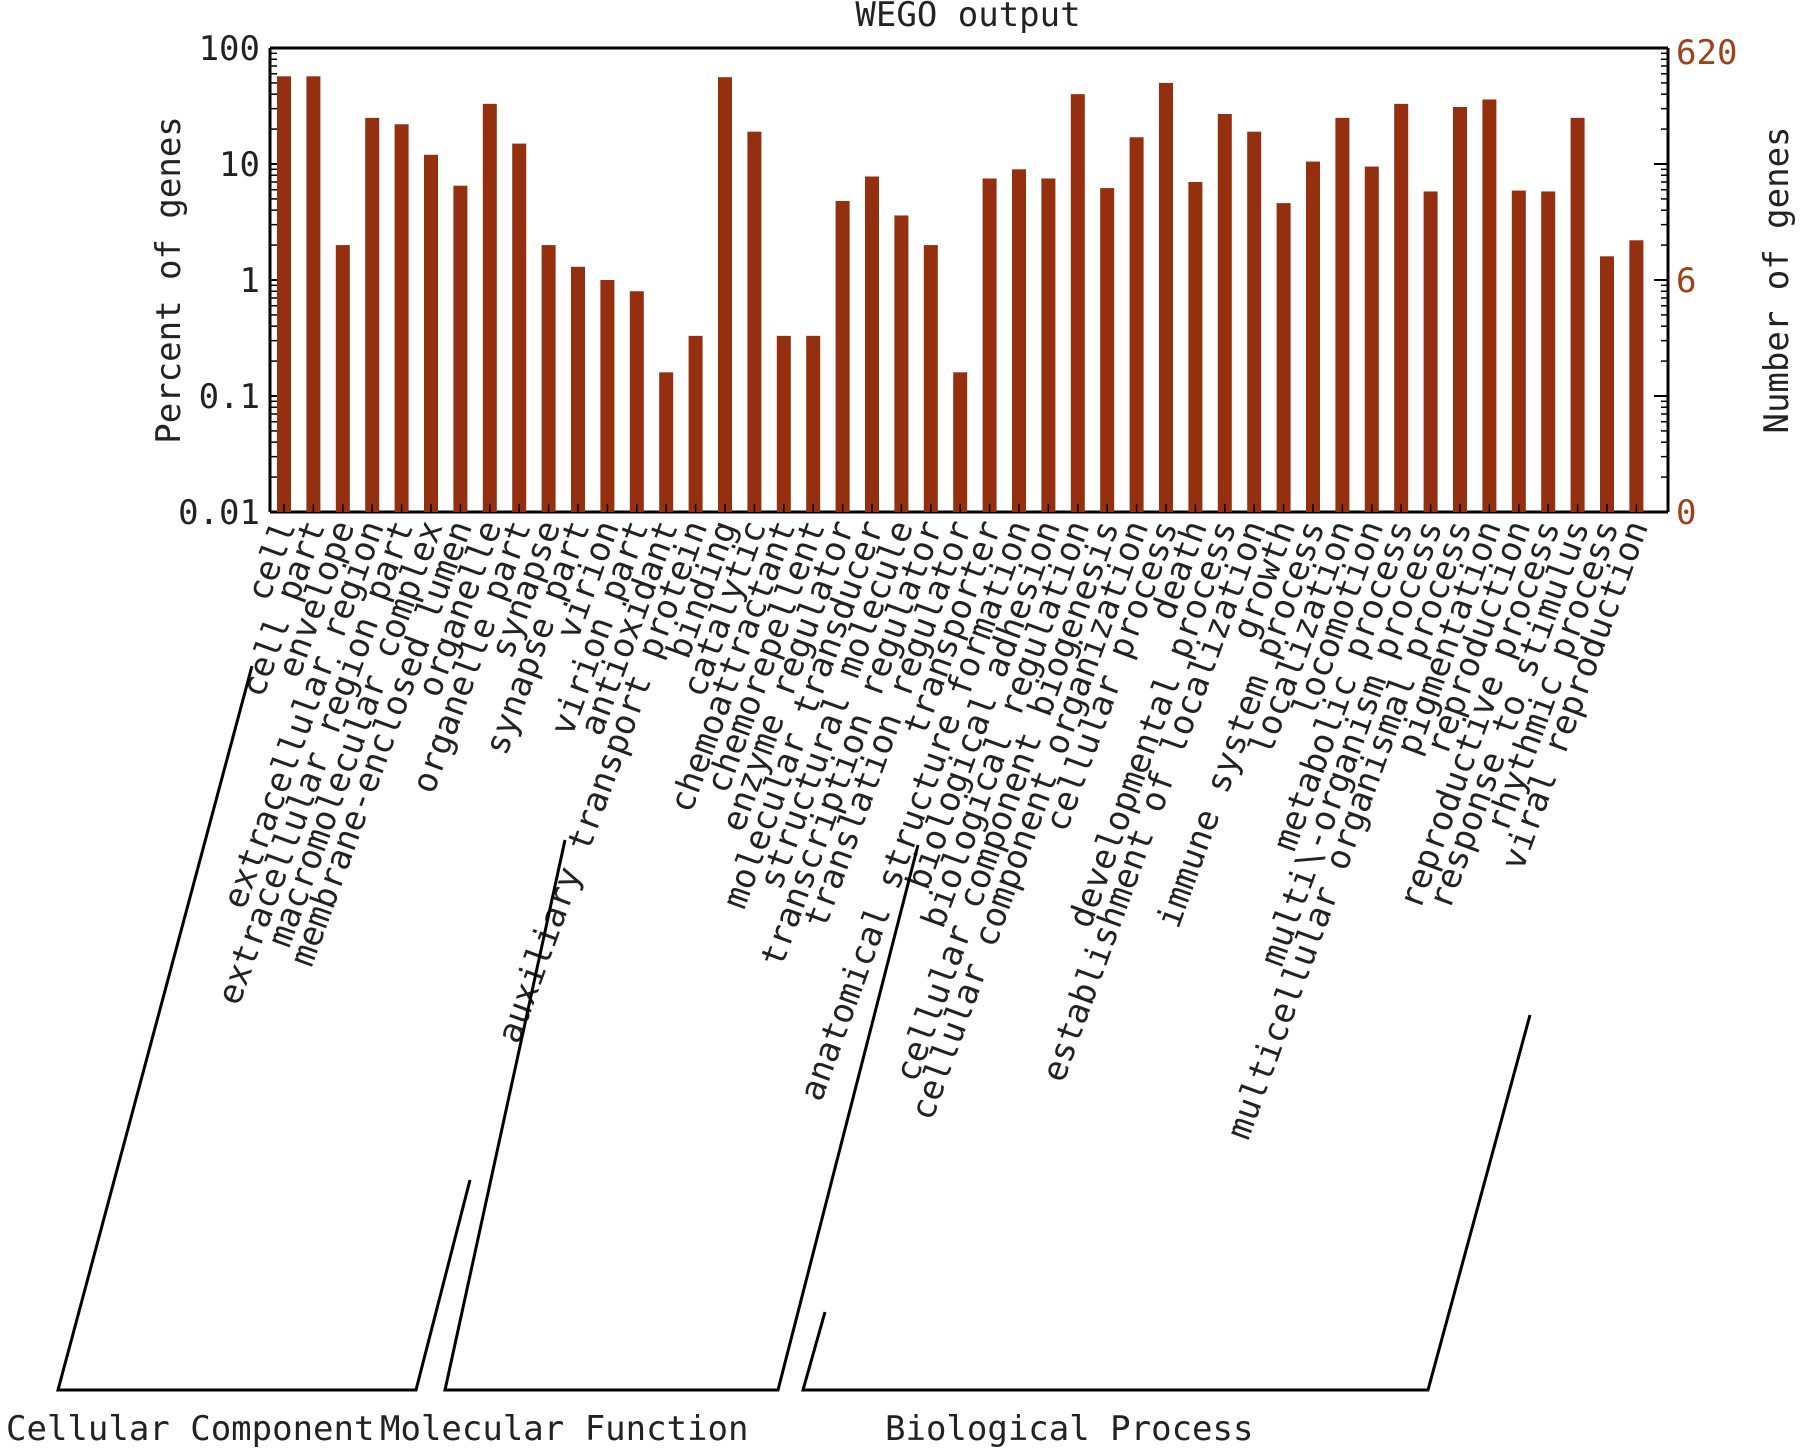 This screenshot has height=1449, width=1800. I want to click on right-axis-title: Number of genes, so click(1777, 279).